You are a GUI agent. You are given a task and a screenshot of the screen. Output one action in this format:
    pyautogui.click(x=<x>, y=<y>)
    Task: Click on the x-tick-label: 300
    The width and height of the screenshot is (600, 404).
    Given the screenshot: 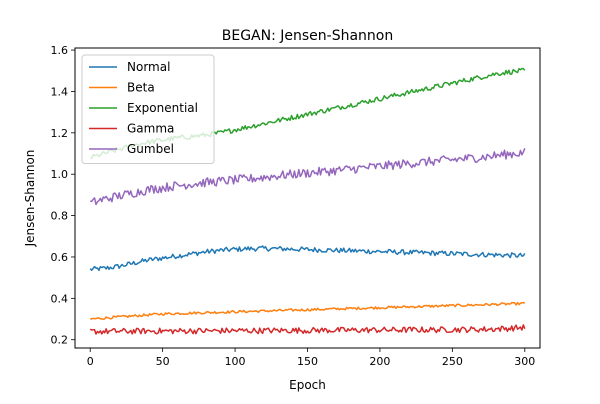 What is the action you would take?
    pyautogui.click(x=524, y=361)
    